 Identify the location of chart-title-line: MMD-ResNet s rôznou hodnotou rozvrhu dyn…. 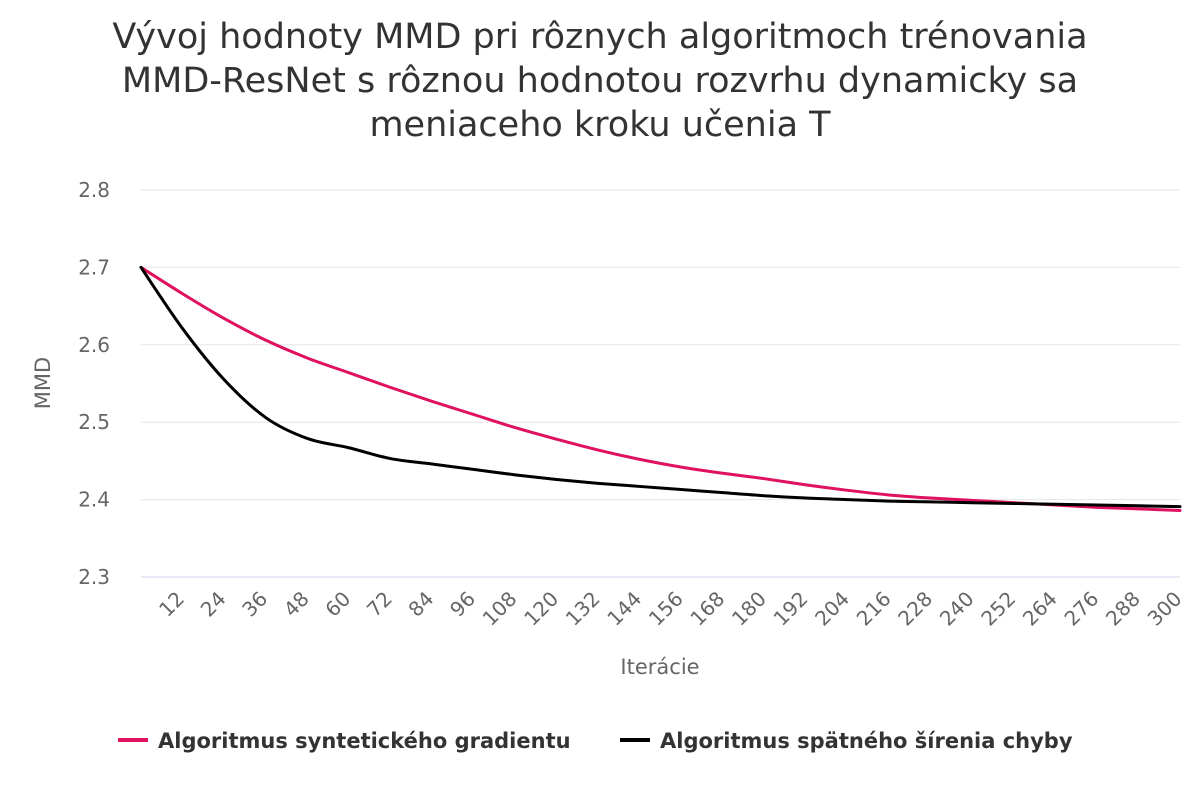
(600, 81).